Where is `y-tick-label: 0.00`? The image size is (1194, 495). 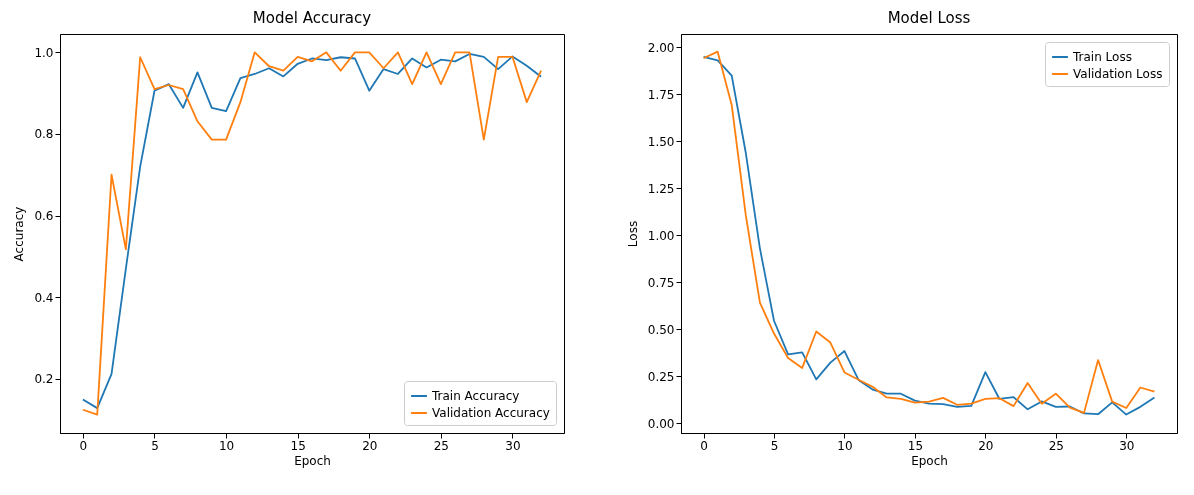 y-tick-label: 0.00 is located at coordinates (661, 423).